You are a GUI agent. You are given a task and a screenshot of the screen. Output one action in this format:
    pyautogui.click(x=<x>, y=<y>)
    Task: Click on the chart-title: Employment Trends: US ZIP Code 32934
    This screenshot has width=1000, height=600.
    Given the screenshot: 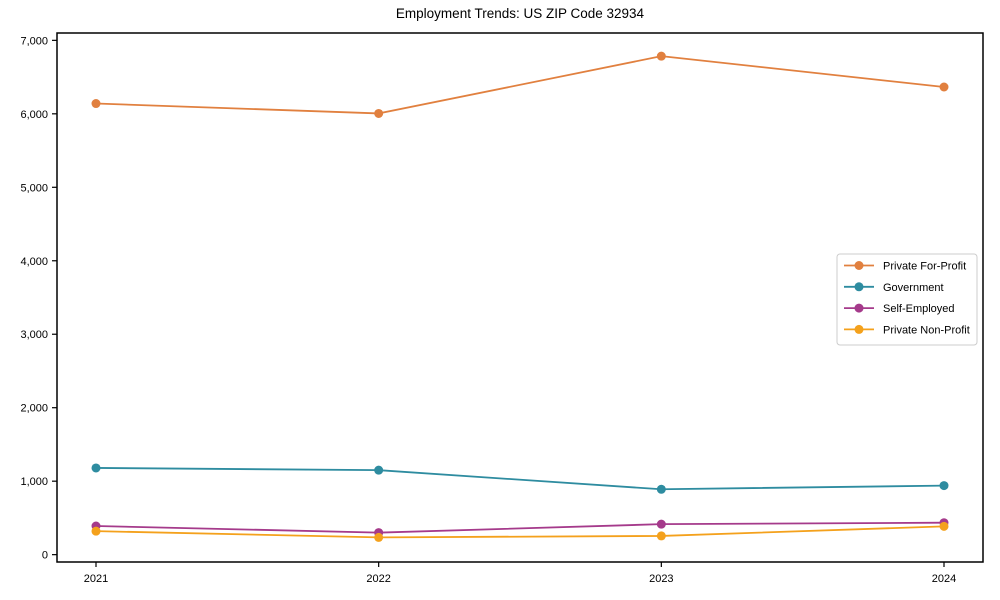 What is the action you would take?
    pyautogui.click(x=520, y=13)
    